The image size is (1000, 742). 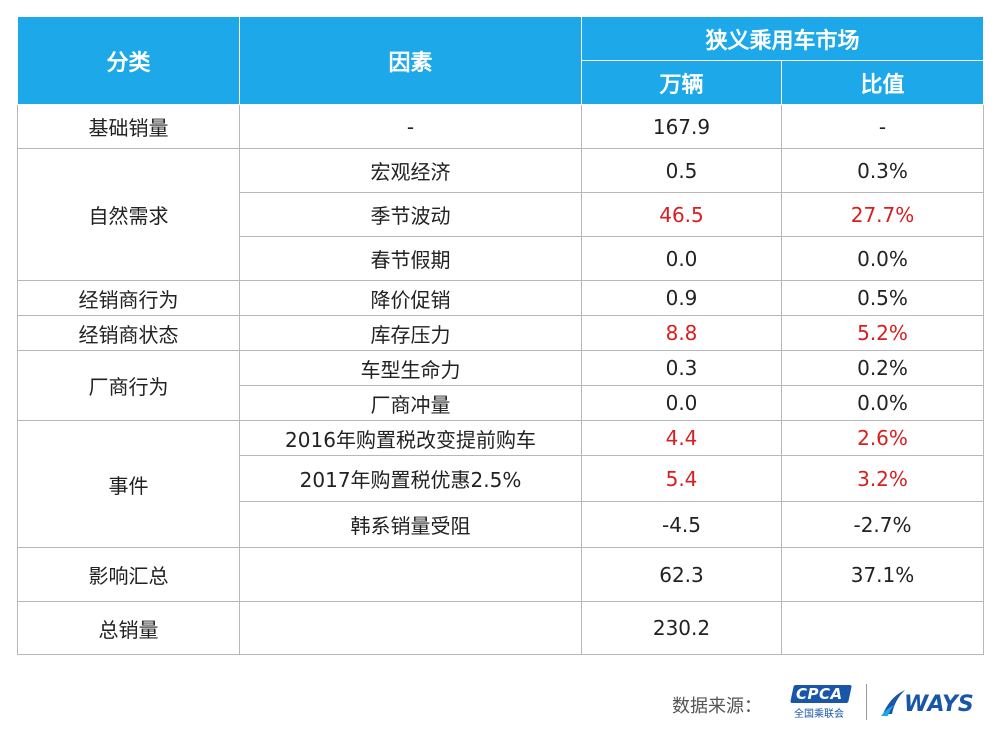 What do you see at coordinates (128, 484) in the screenshot?
I see `category-cell: 事件` at bounding box center [128, 484].